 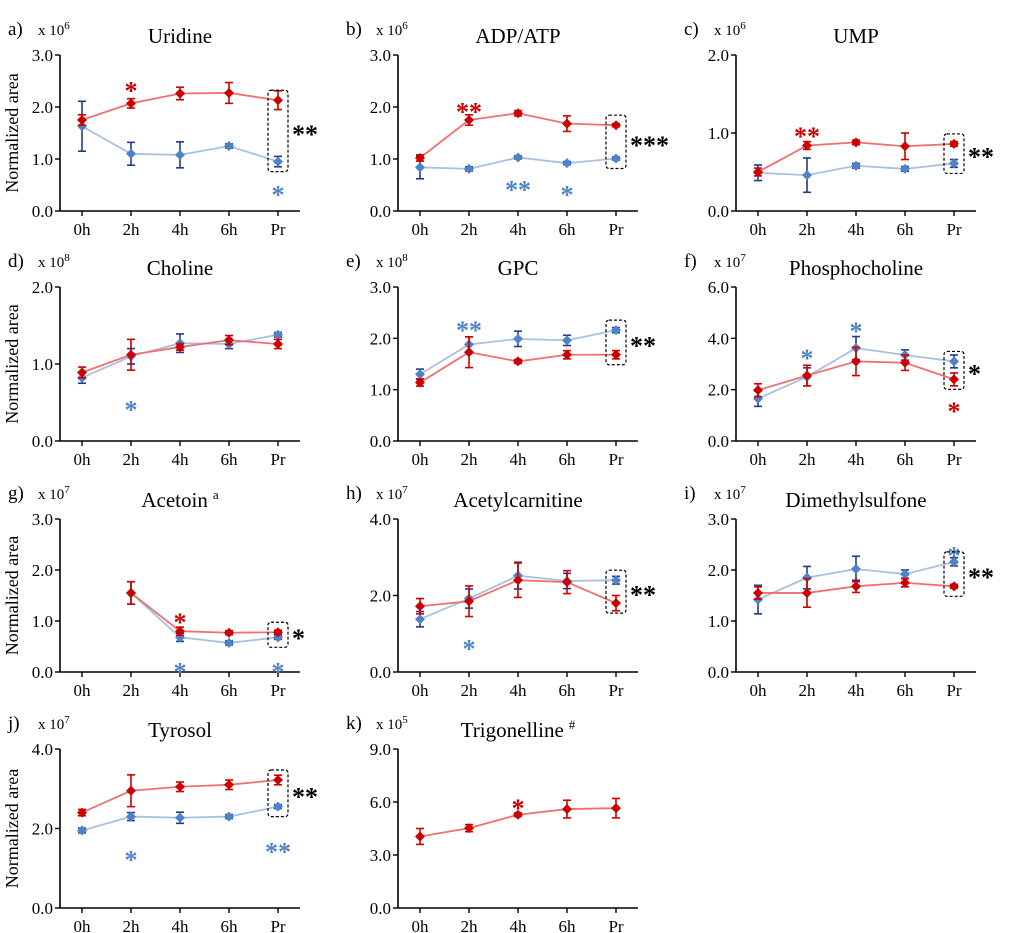 I want to click on significance-box, so click(x=954, y=370).